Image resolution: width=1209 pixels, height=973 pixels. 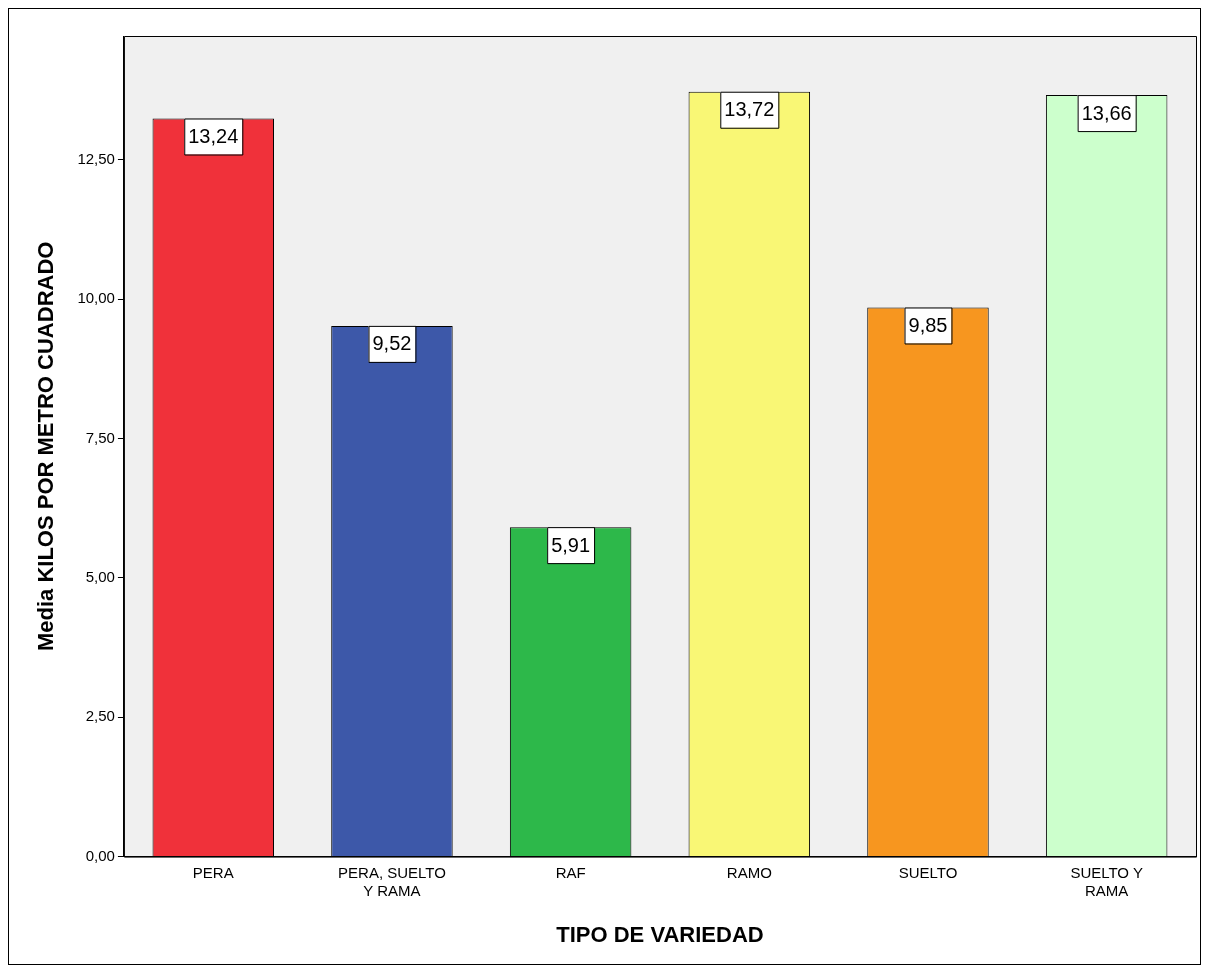 I want to click on y-tick-label: 2,50, so click(x=100, y=716).